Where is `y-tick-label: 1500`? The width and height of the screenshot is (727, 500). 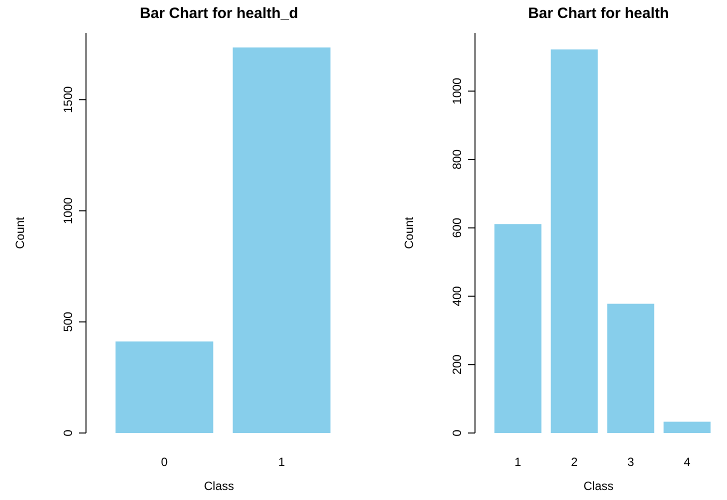 y-tick-label: 1500 is located at coordinates (68, 100).